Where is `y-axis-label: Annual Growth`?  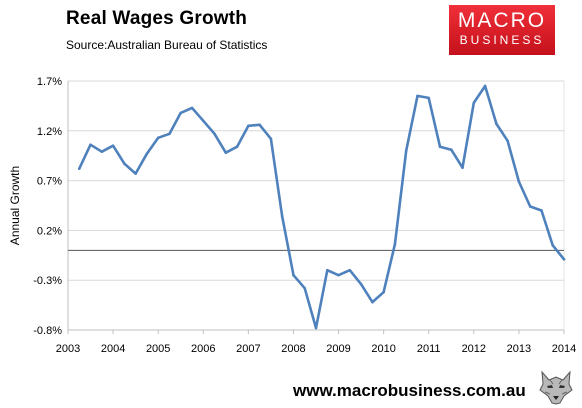 y-axis-label: Annual Growth is located at coordinates (15, 205).